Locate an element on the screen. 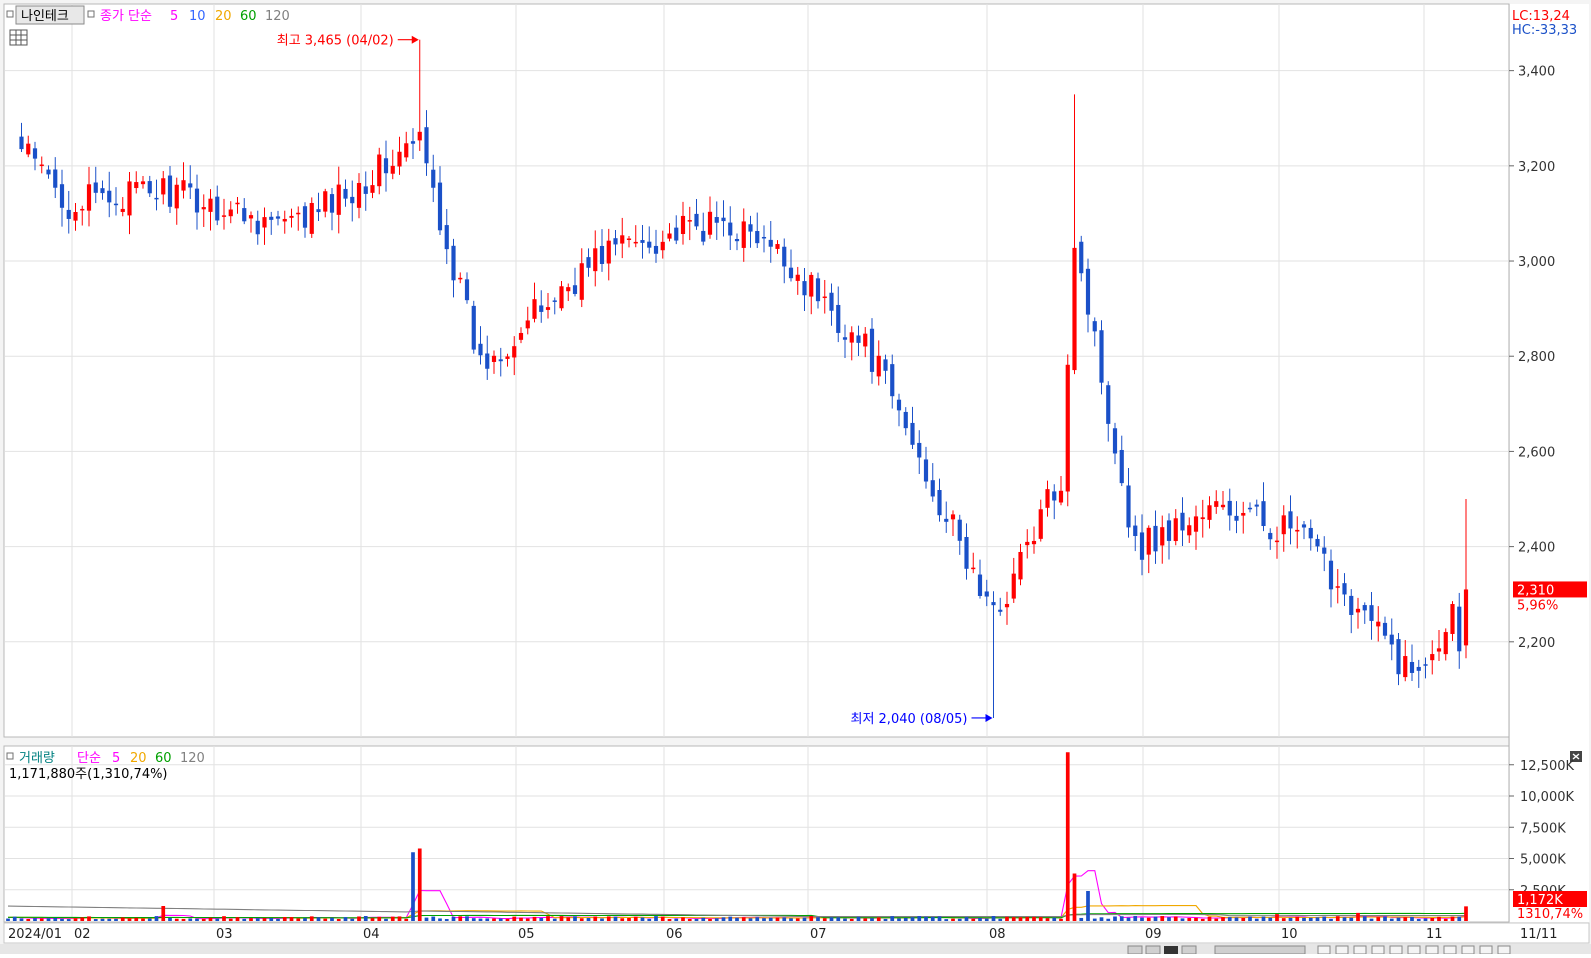  stock-name: 나인테크 is located at coordinates (45, 16).